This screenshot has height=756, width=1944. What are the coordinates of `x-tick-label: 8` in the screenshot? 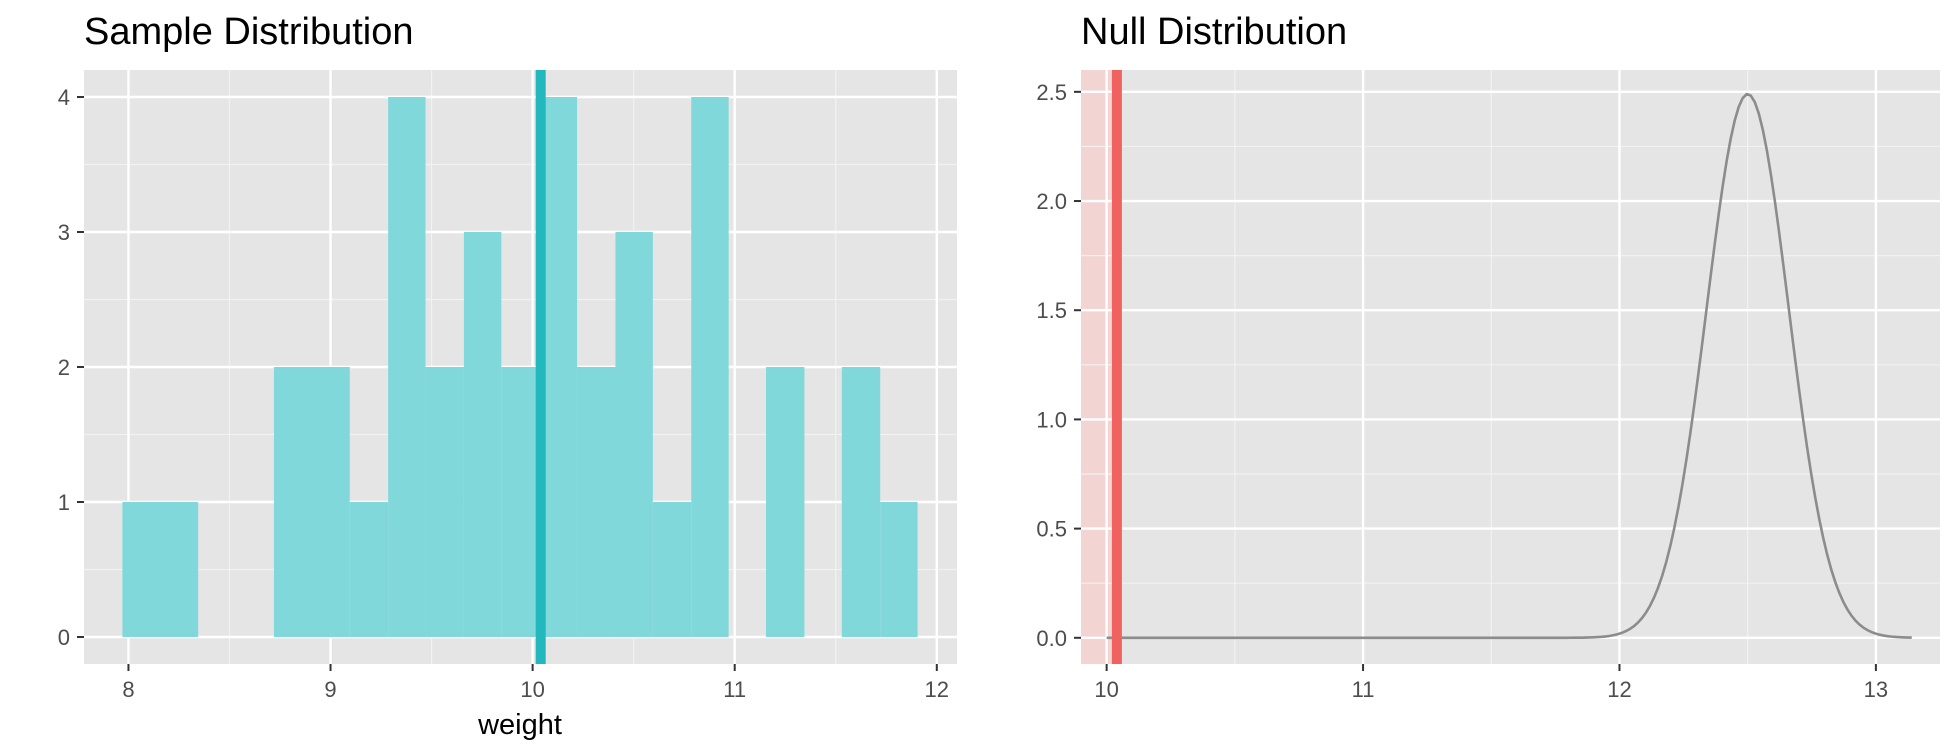 It's located at (128, 689).